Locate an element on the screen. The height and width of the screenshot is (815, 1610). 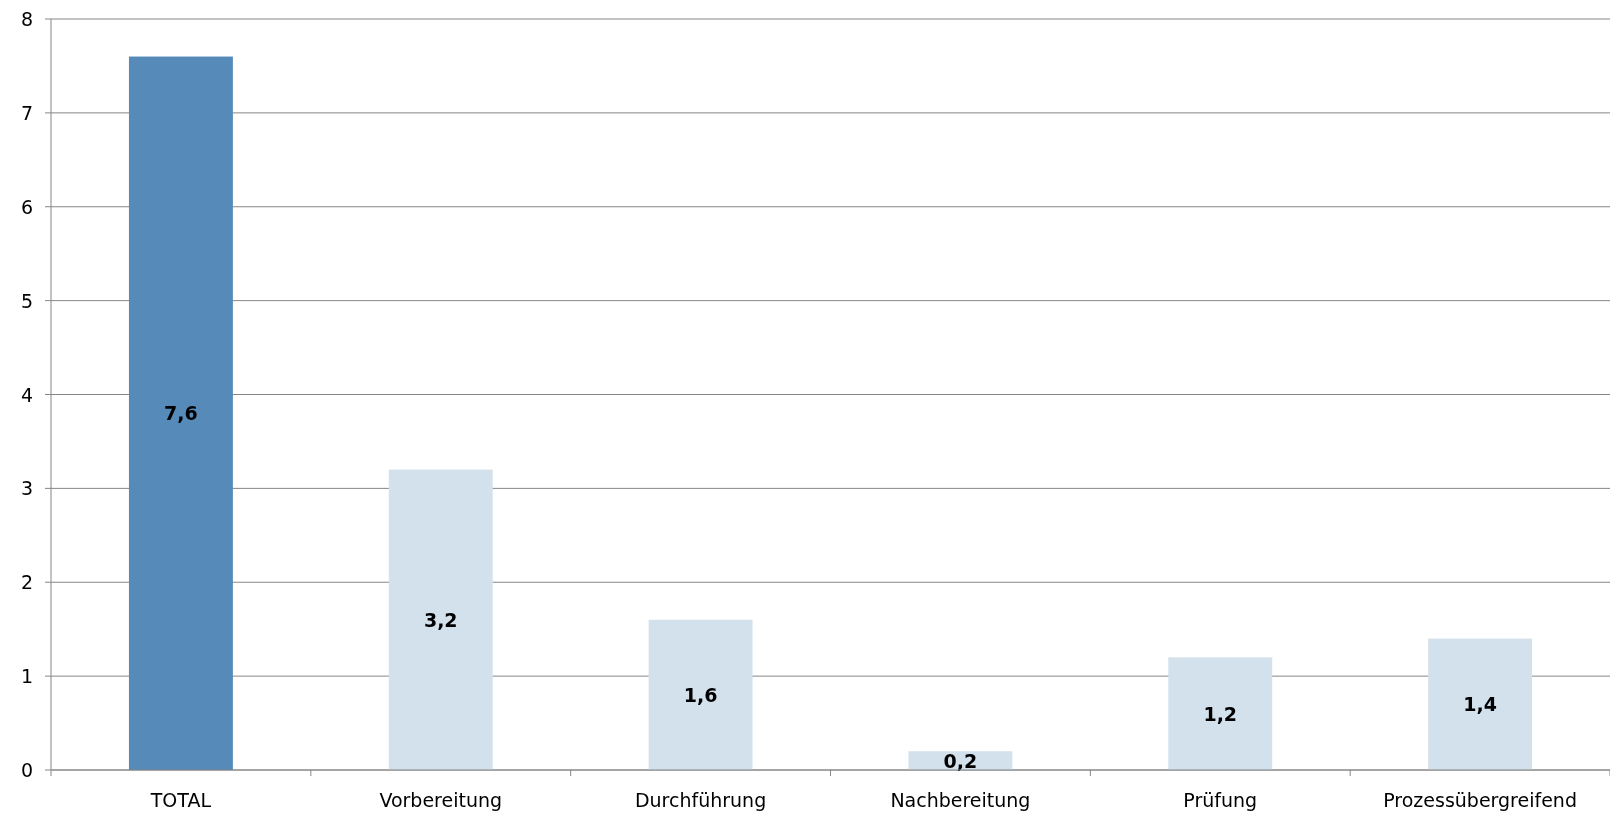
y-tick-label: 2 is located at coordinates (27, 582).